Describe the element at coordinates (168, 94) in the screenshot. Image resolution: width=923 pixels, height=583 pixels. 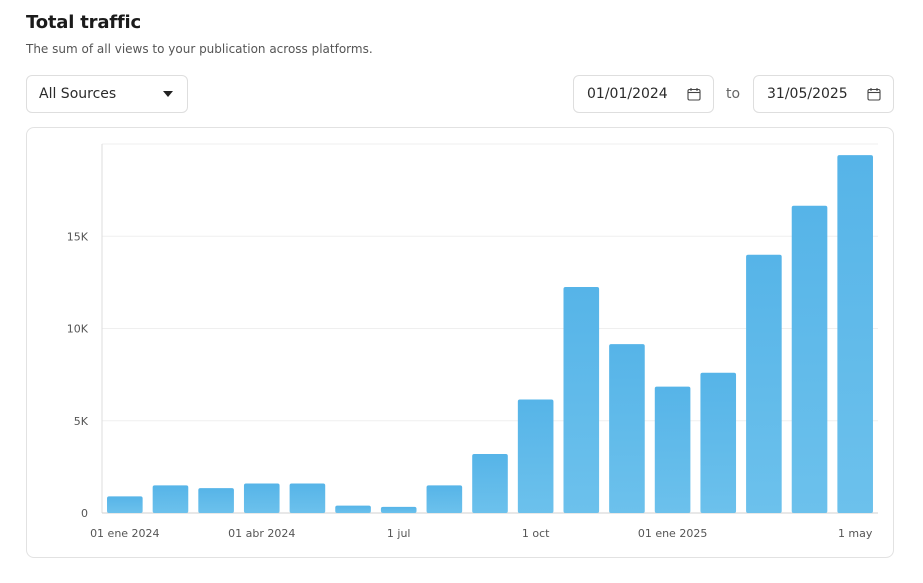
I see `caret-down-icon` at that location.